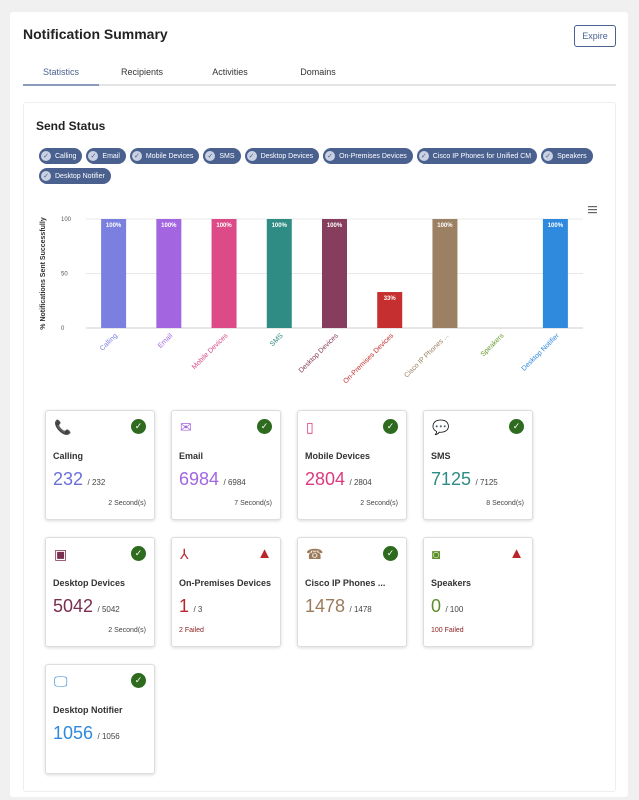 The height and width of the screenshot is (800, 639). What do you see at coordinates (368, 358) in the screenshot?
I see `x-tick-label: On-Premises Devices` at bounding box center [368, 358].